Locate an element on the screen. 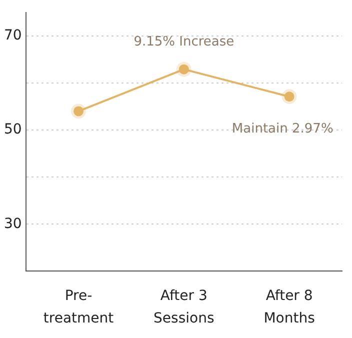 The image size is (352, 338). annotation: Maintain 2.97% is located at coordinates (283, 129).